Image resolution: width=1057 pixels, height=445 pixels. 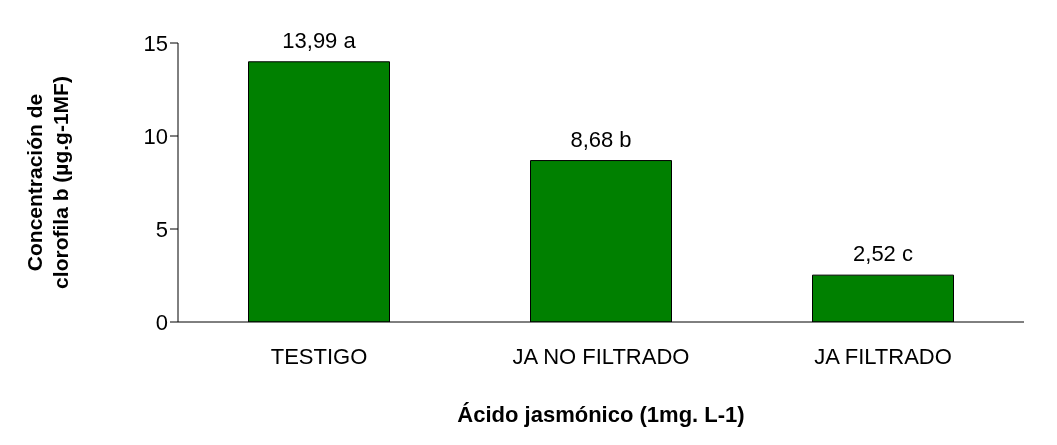 I want to click on x-tick-label: JA FILTRADO, so click(x=883, y=356).